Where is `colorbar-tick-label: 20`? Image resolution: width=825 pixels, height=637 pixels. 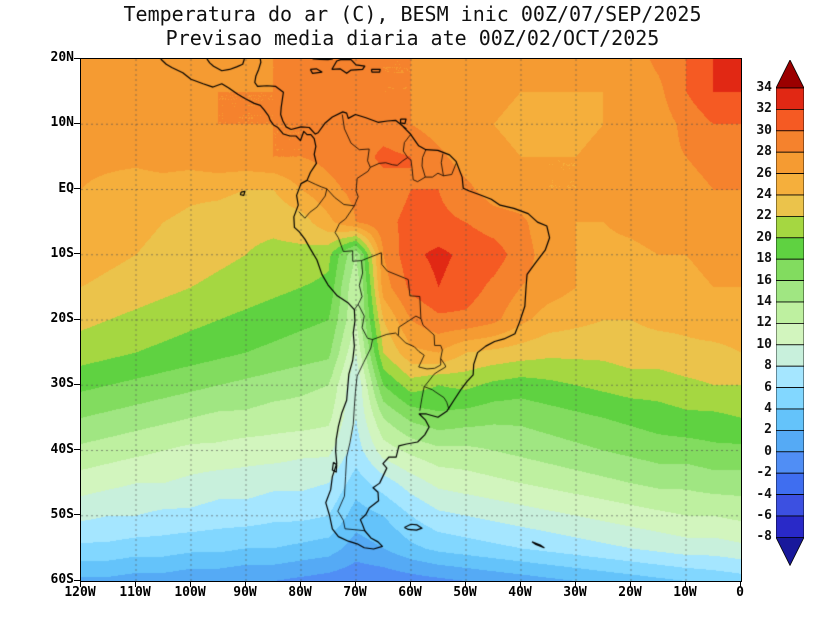
colorbar-tick-label: 20 is located at coordinates (764, 237).